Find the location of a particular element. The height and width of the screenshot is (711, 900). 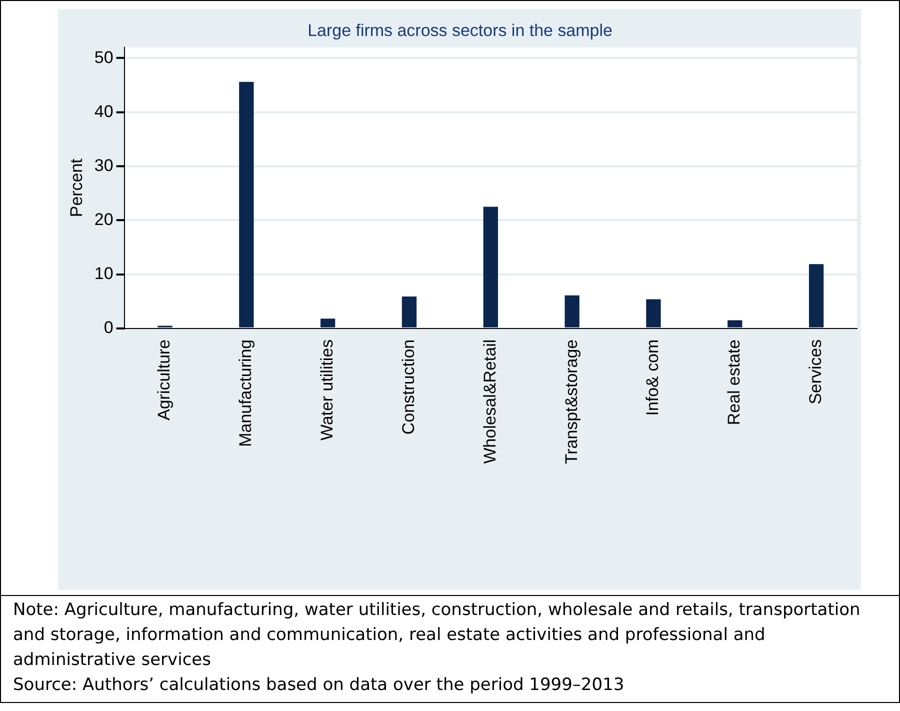

y-tick-label: 10 is located at coordinates (104, 274).